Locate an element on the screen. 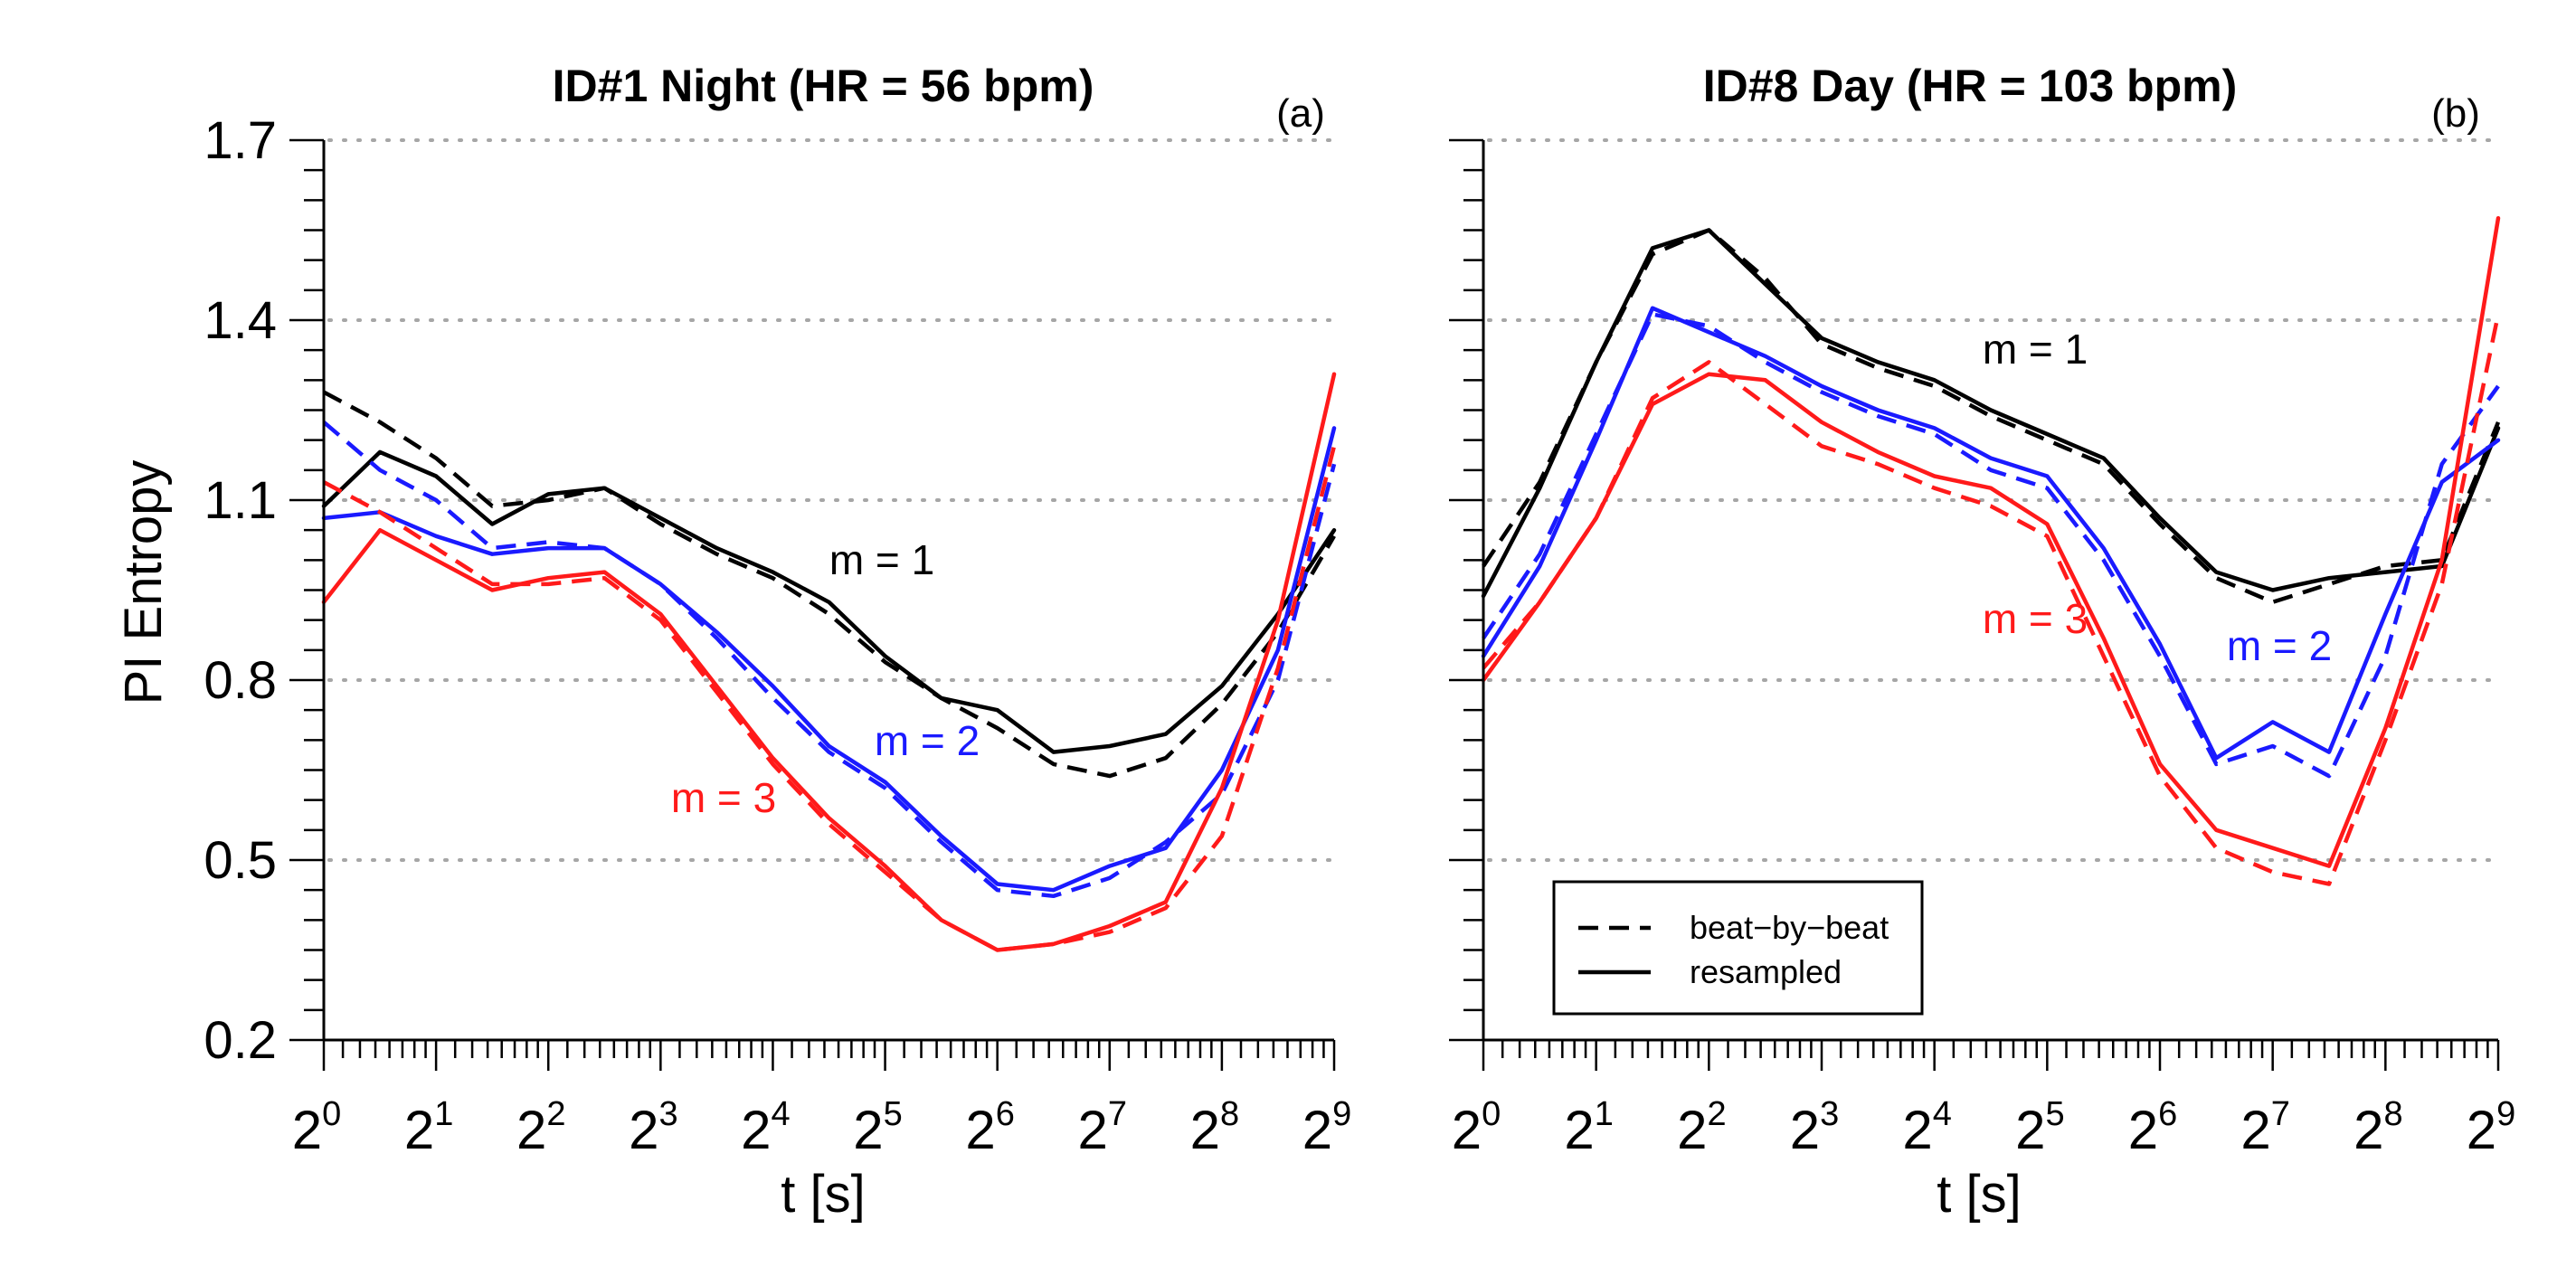 Image resolution: width=2576 pixels, height=1286 pixels. panel-a-x-tick-label: 24 is located at coordinates (766, 1127).